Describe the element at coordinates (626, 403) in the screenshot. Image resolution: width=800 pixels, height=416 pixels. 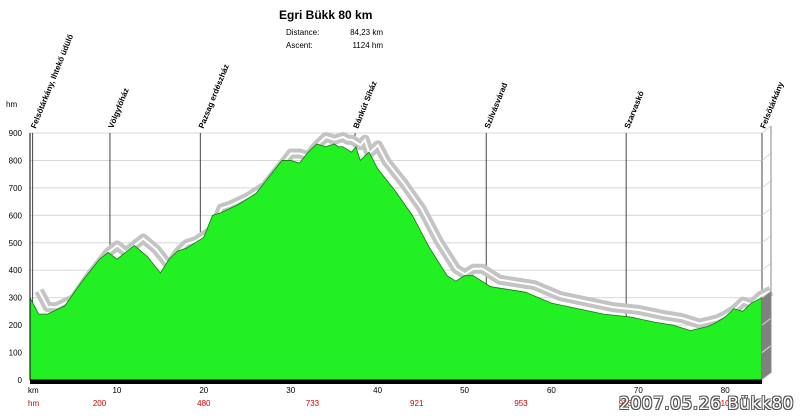
I see `hm-value: 973` at that location.